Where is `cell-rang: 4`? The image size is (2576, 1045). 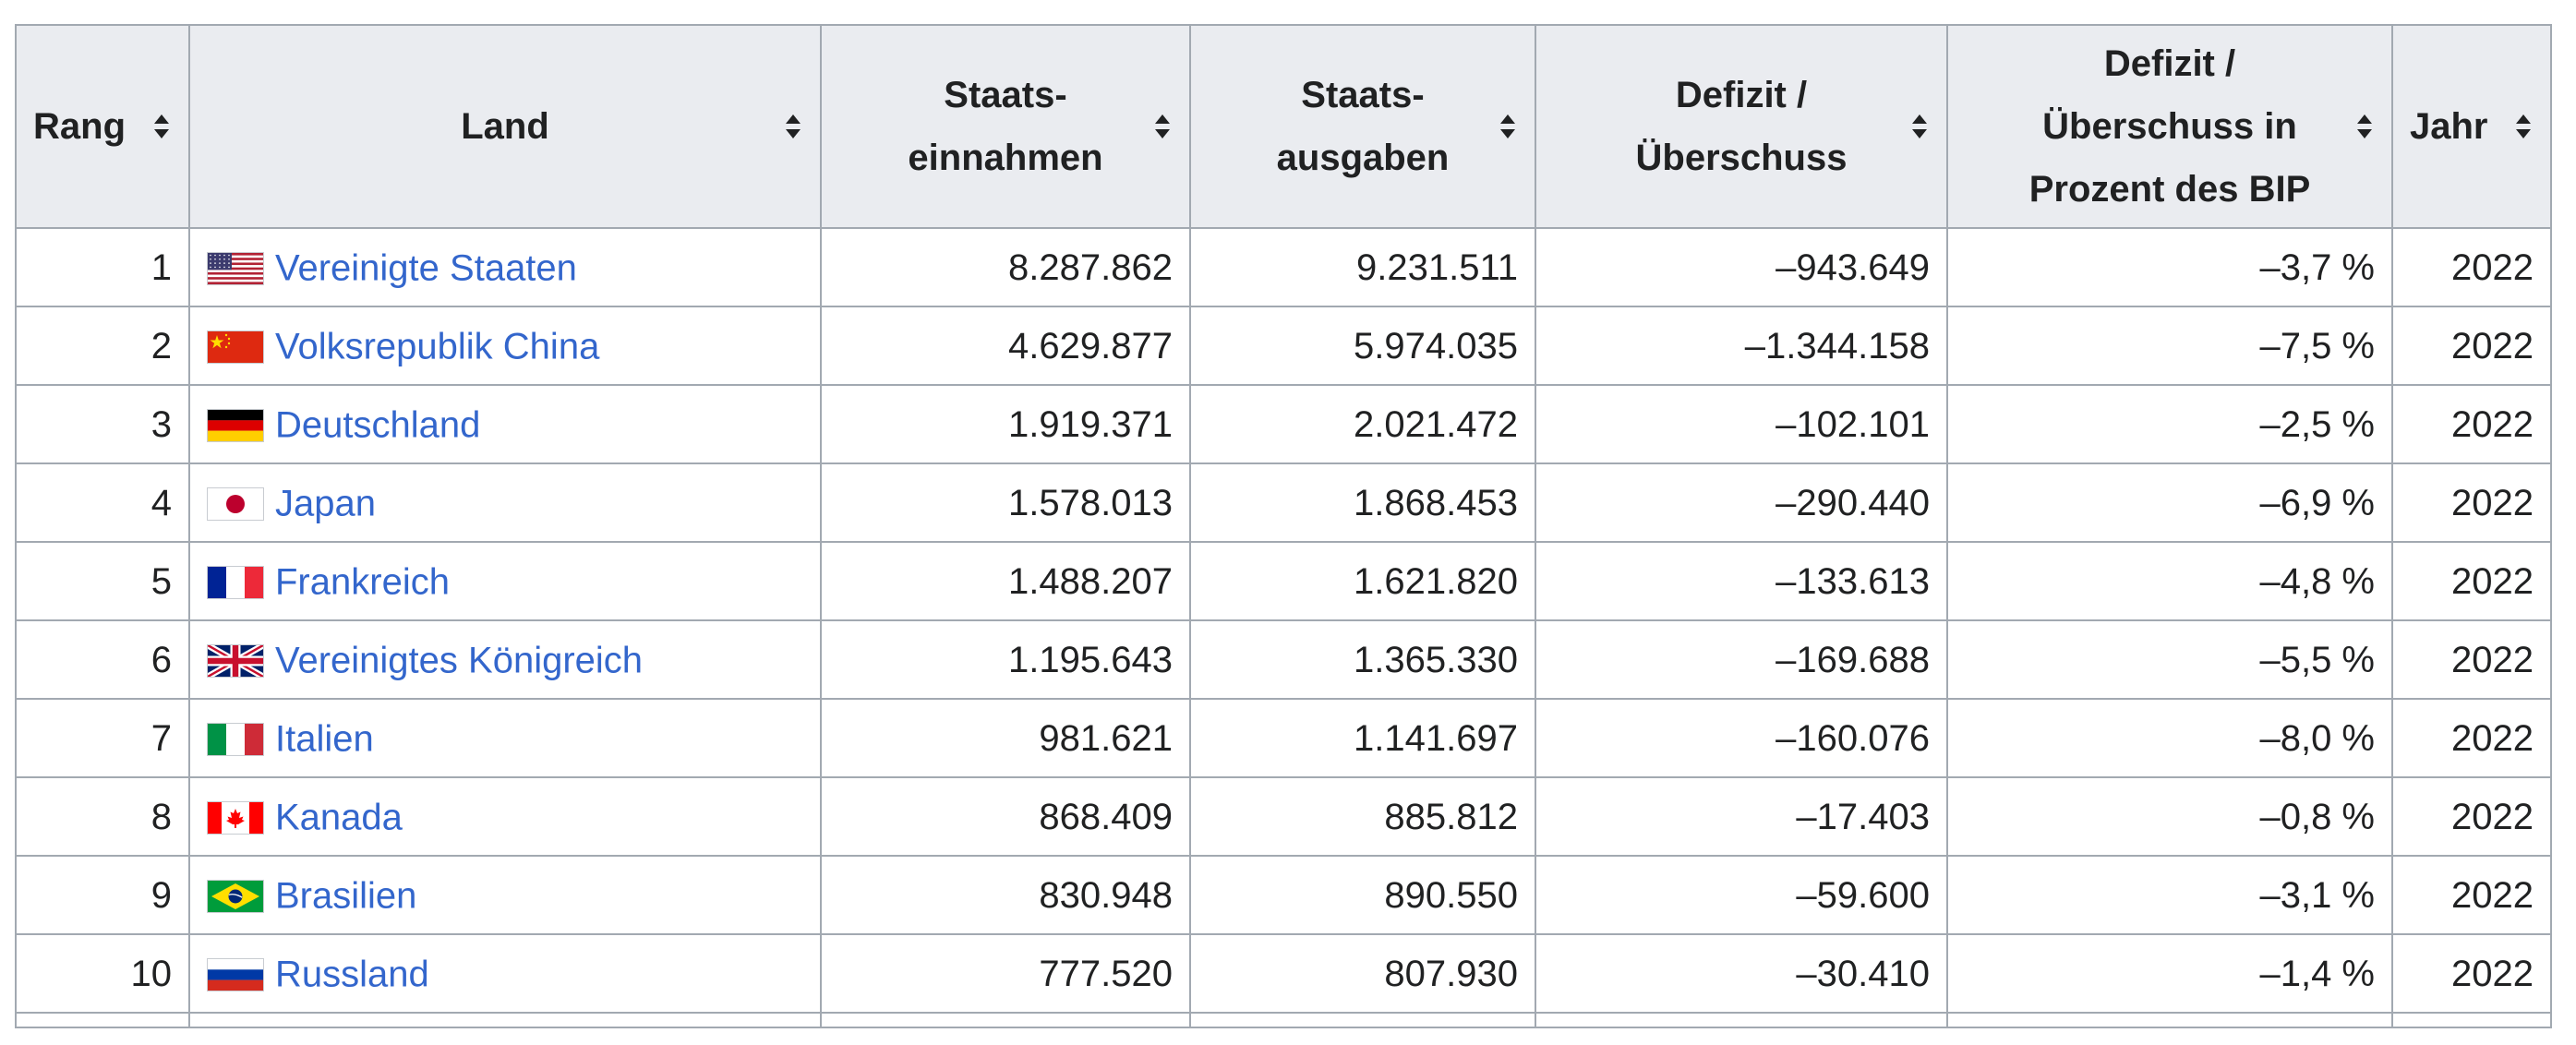
cell-rang: 4 is located at coordinates (102, 503).